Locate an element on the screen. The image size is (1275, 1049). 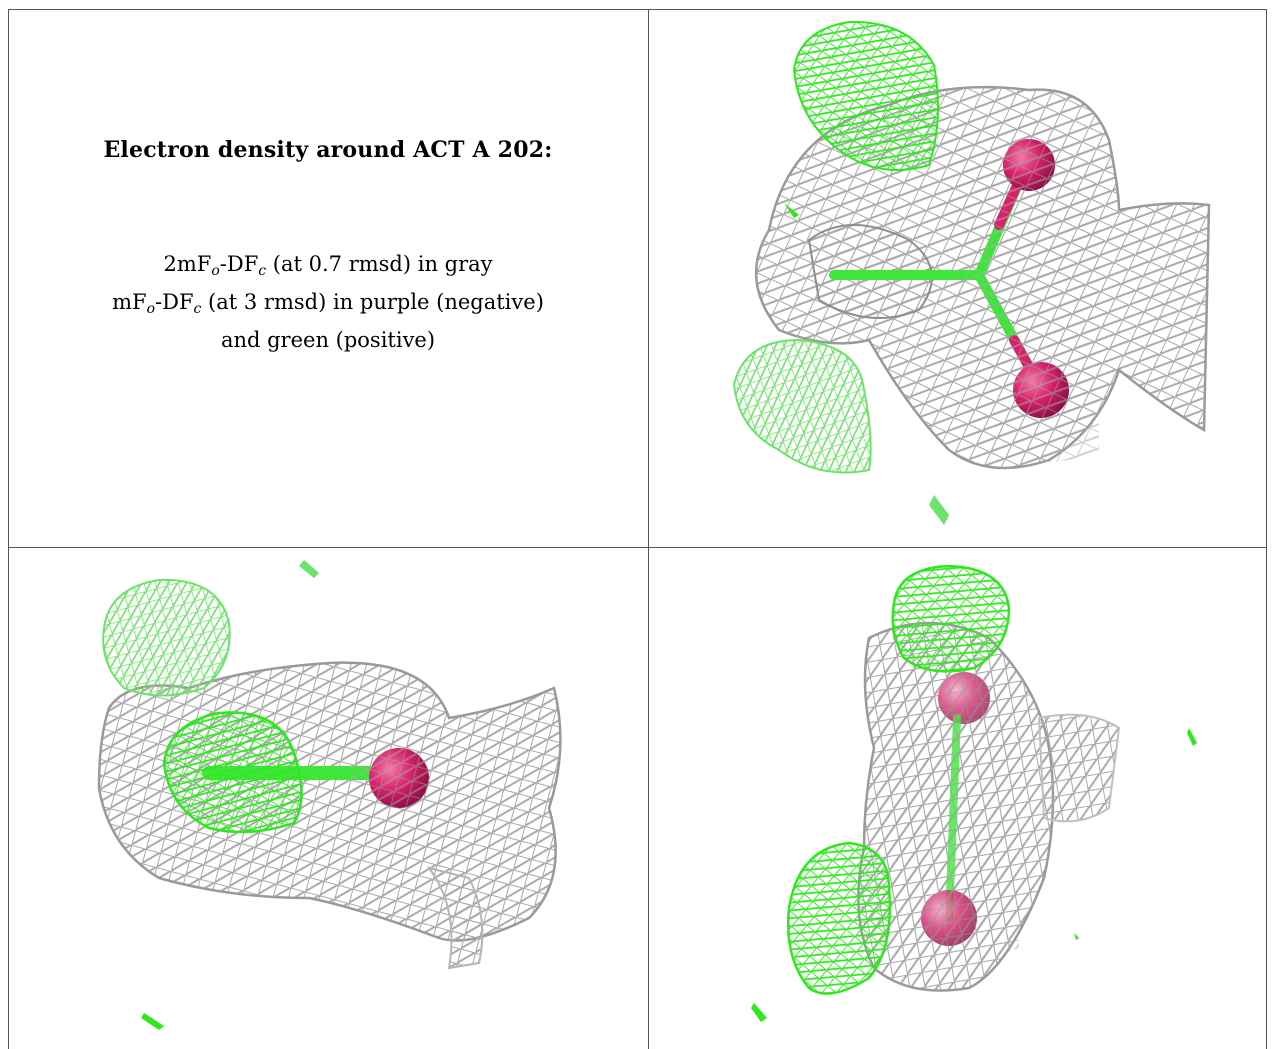
caption-line-2: mFo-DFc (at 3 rmsd) in purple (negative) is located at coordinates (328, 303).